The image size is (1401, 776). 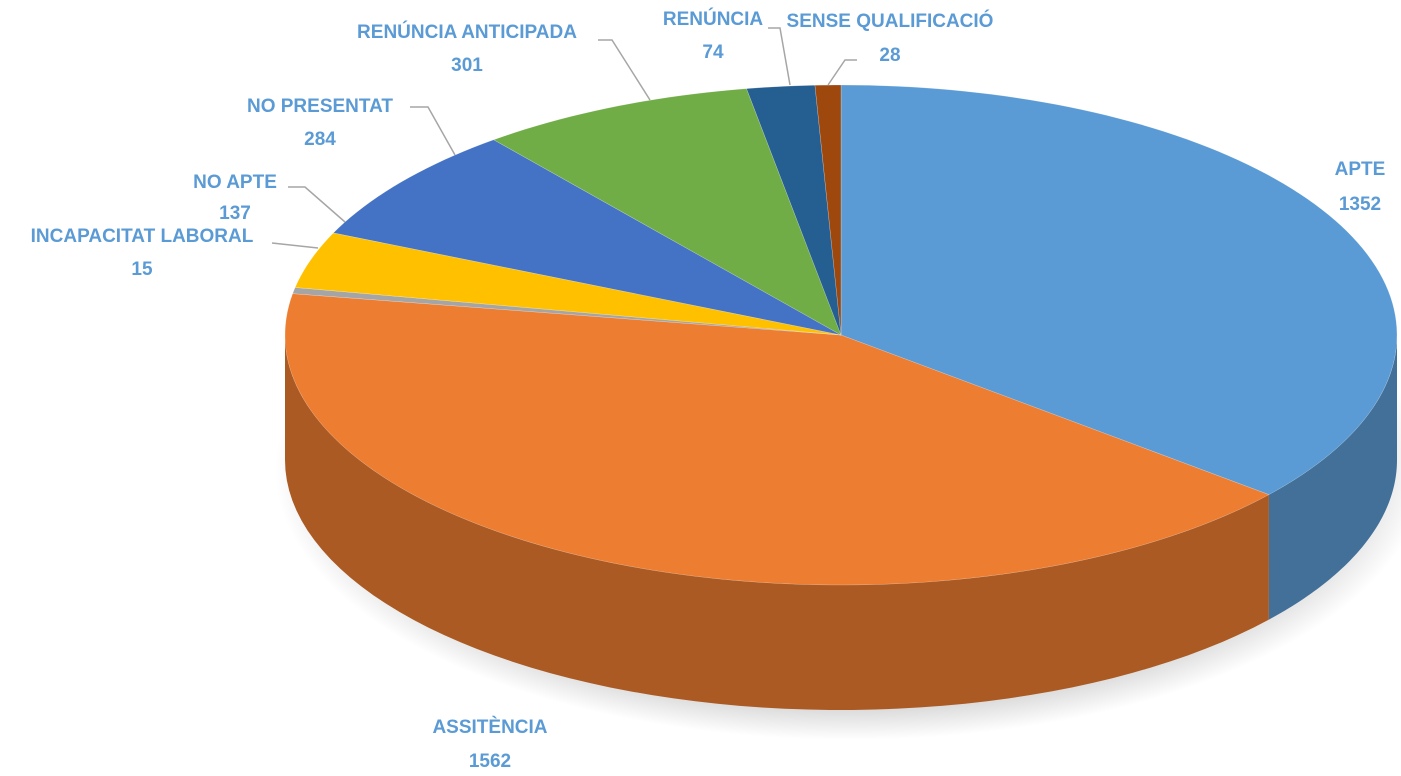 I want to click on data-label-name: APTE, so click(x=1360, y=169).